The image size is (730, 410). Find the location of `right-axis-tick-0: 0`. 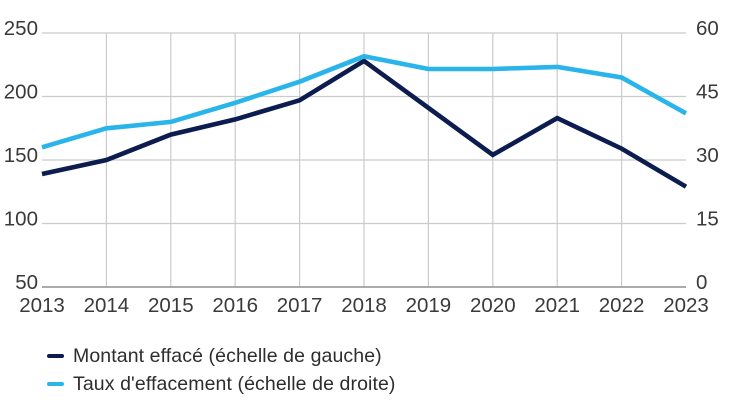

right-axis-tick-0: 0 is located at coordinates (701, 282).